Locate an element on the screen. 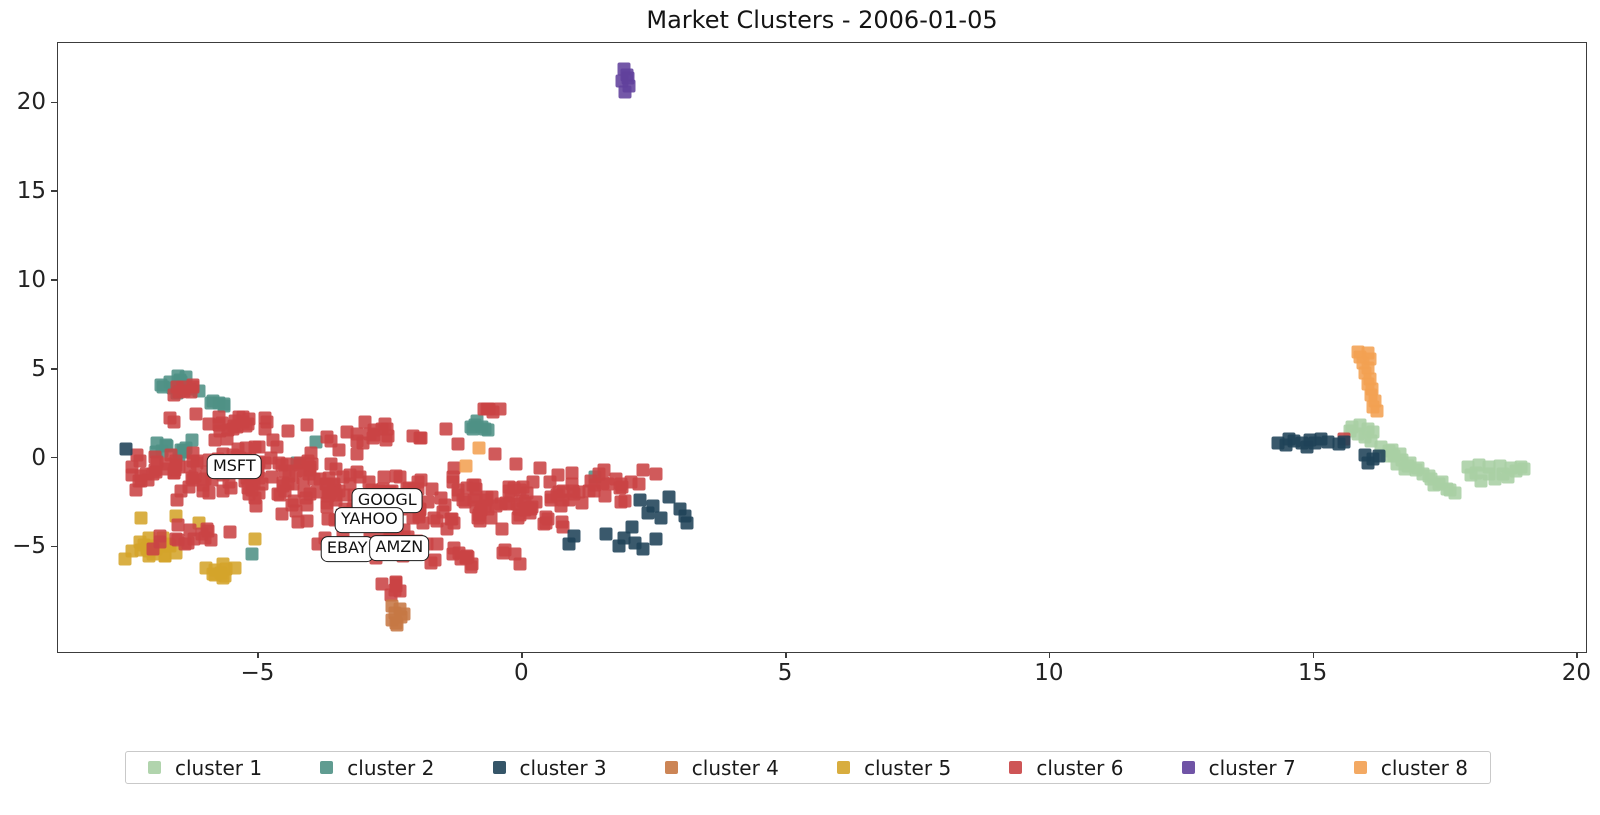 The height and width of the screenshot is (815, 1600). legend-item-label: cluster 7 is located at coordinates (1252, 767).